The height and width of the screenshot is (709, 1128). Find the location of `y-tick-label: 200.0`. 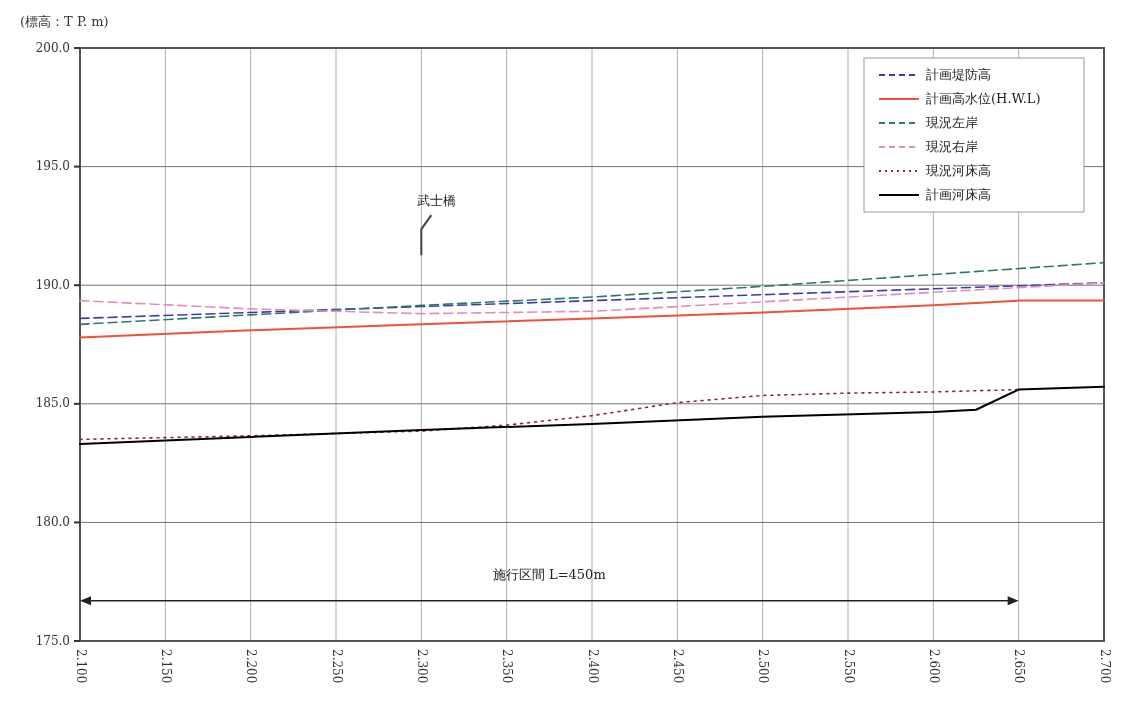

y-tick-label: 200.0 is located at coordinates (52, 47).